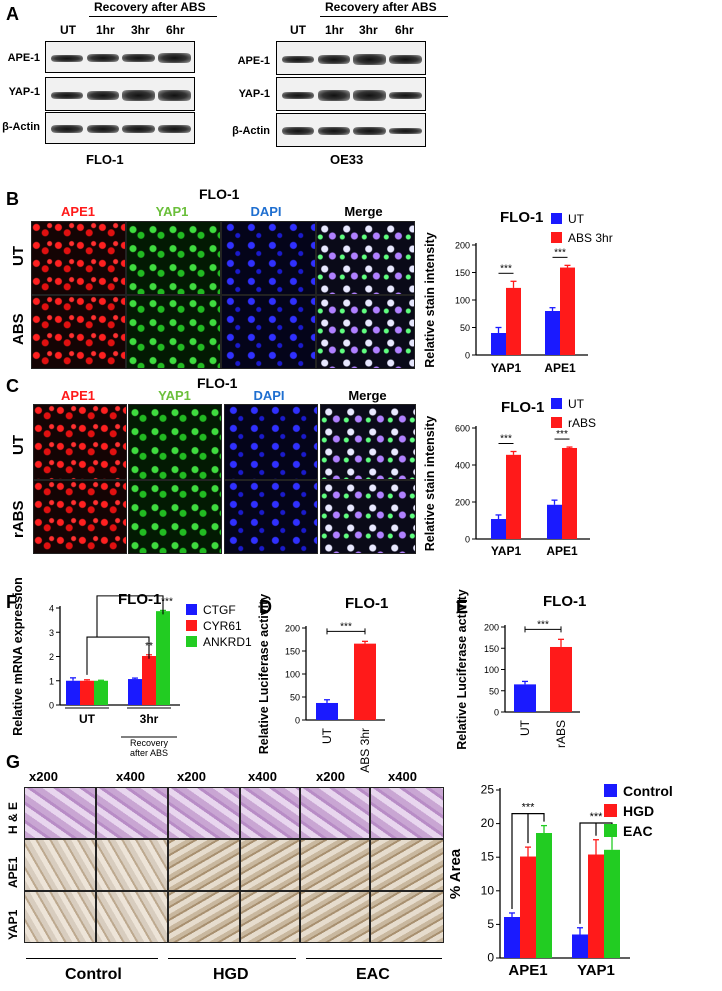  I want to click on g-group-line-control, so click(92, 958).